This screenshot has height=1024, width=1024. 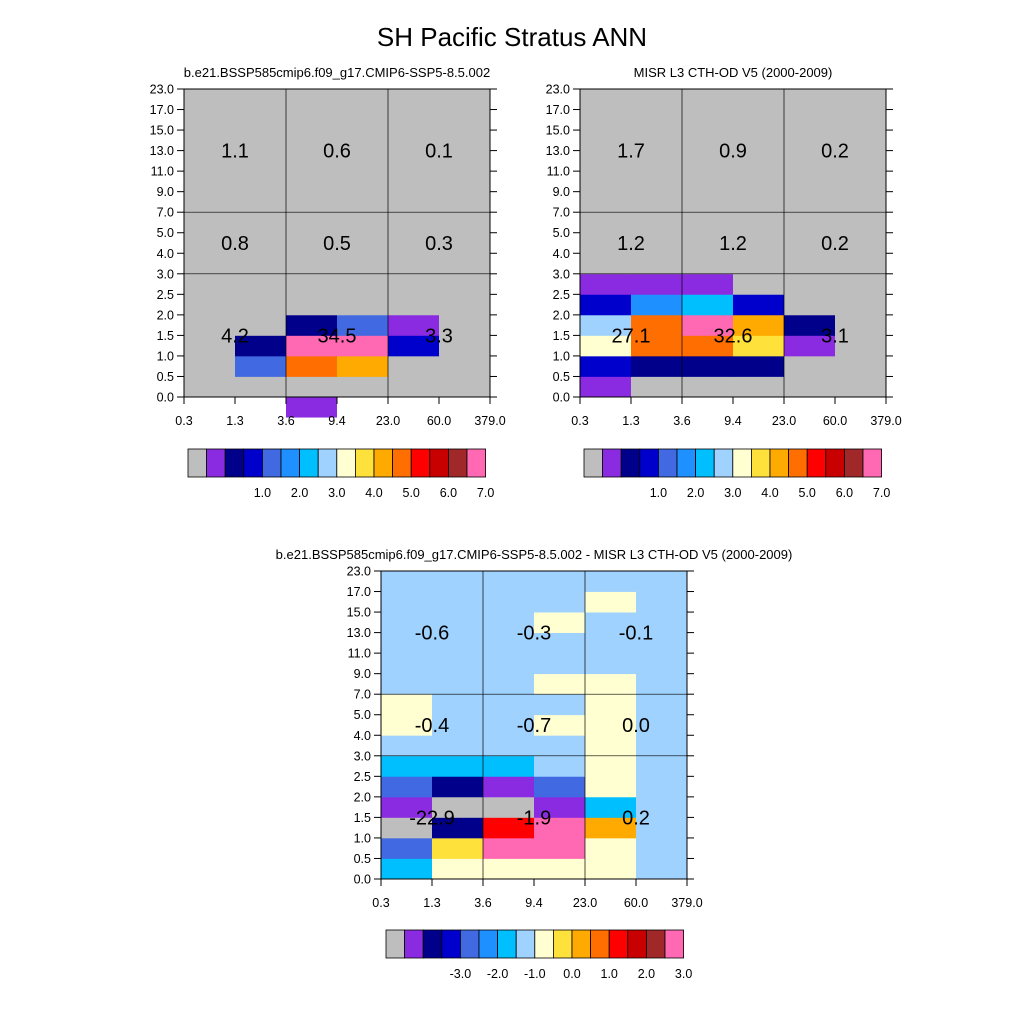 What do you see at coordinates (165, 398) in the screenshot?
I see `y-tick-label: 0.0` at bounding box center [165, 398].